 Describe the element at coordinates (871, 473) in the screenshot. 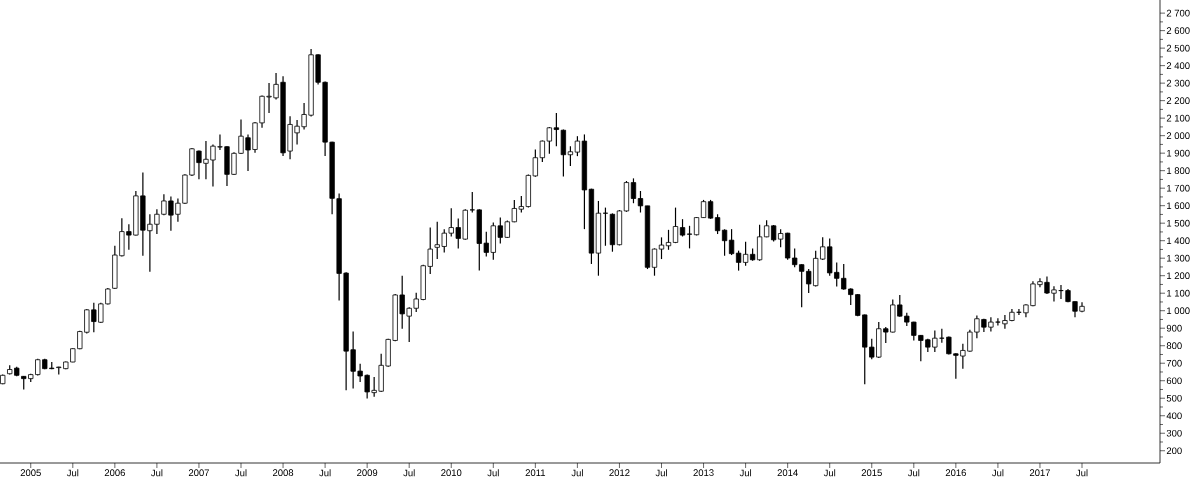

I see `x-tick-label: 2015` at that location.